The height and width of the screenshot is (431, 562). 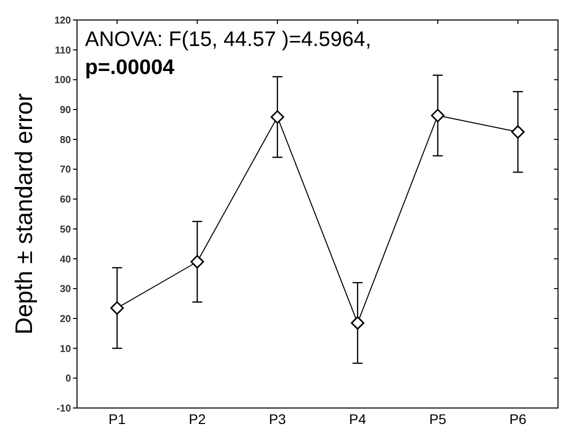 What do you see at coordinates (66, 230) in the screenshot?
I see `y-tick-label: 50` at bounding box center [66, 230].